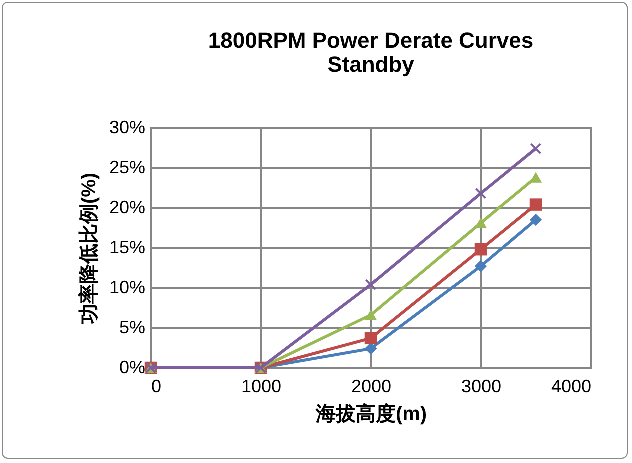 This screenshot has width=632, height=463. I want to click on y-axis-title: 功率降低比例(%), so click(88, 249).